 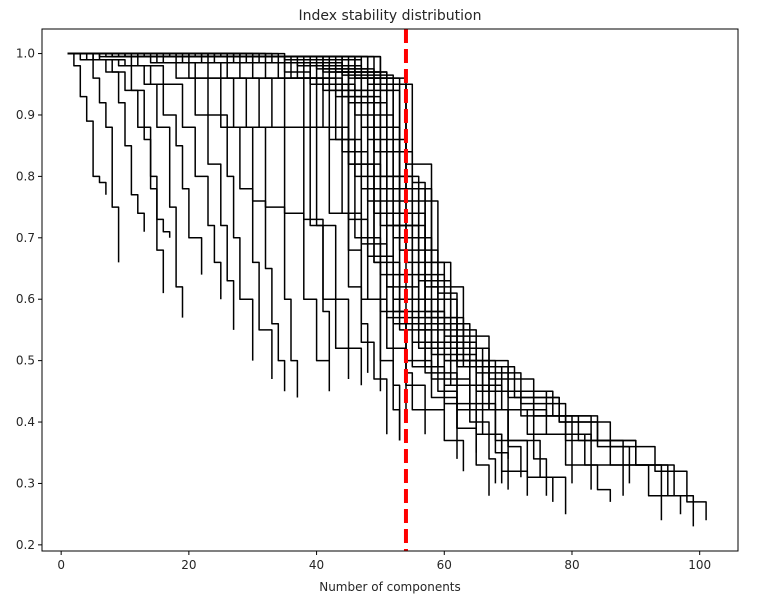 I want to click on y-tick-label: 0.8, so click(x=25, y=176).